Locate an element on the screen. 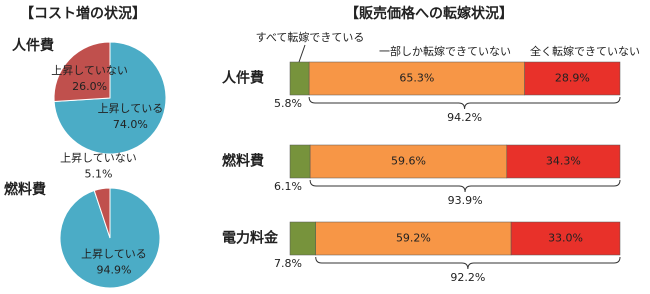 This screenshot has height=294, width=650. value-label: 59.6% is located at coordinates (408, 161).